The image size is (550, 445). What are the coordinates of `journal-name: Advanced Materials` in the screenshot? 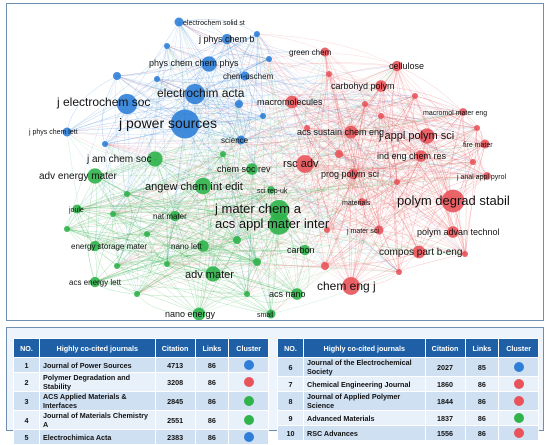 It's located at (364, 418).